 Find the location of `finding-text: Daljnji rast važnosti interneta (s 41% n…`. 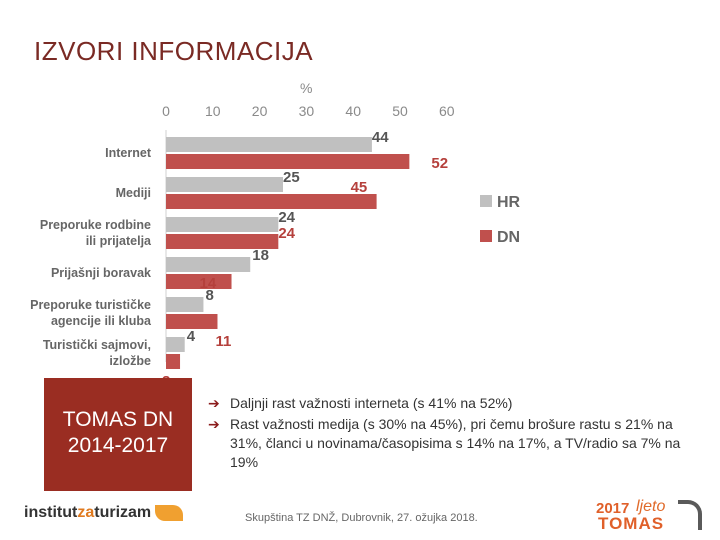

finding-text: Daljnji rast važnosti interneta (s 41% n… is located at coordinates (371, 403).